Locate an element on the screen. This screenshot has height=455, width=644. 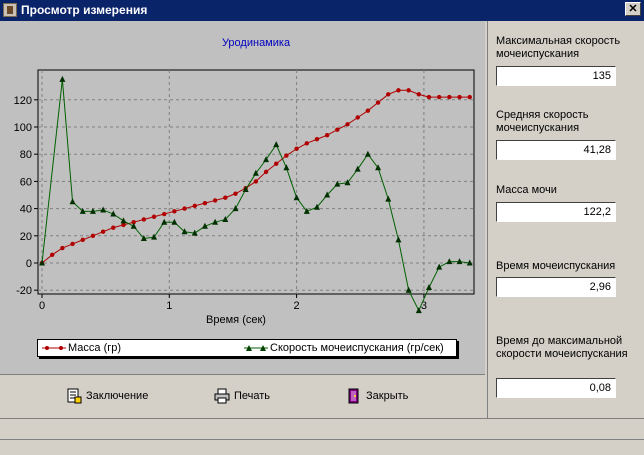
urine-mass-label: Масса мочи is located at coordinates (526, 190).